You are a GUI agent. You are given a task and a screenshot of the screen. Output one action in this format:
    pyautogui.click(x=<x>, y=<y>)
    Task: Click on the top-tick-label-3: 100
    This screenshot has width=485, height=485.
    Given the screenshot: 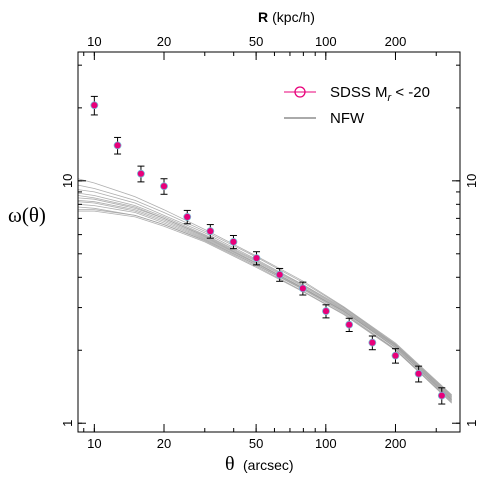 What is the action you would take?
    pyautogui.click(x=326, y=41)
    